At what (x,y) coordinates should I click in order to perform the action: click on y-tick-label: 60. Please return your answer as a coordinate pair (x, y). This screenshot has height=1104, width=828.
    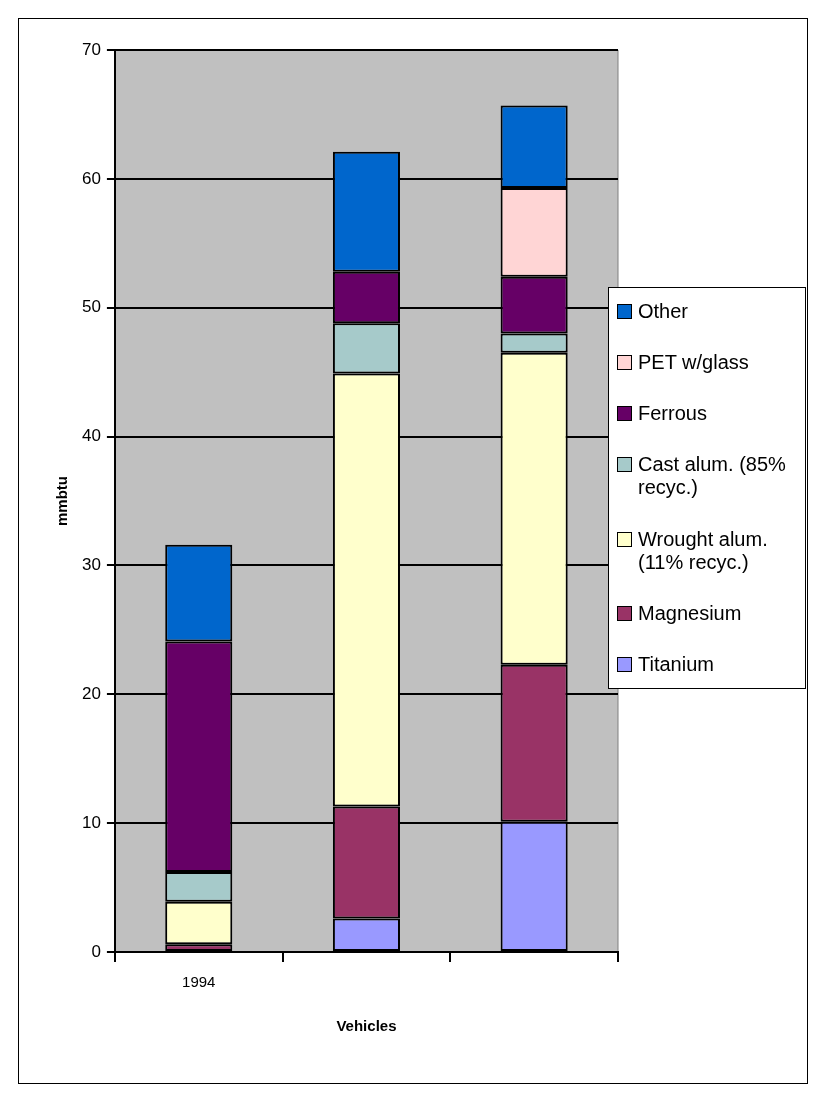
    Looking at the image, I should click on (91, 178).